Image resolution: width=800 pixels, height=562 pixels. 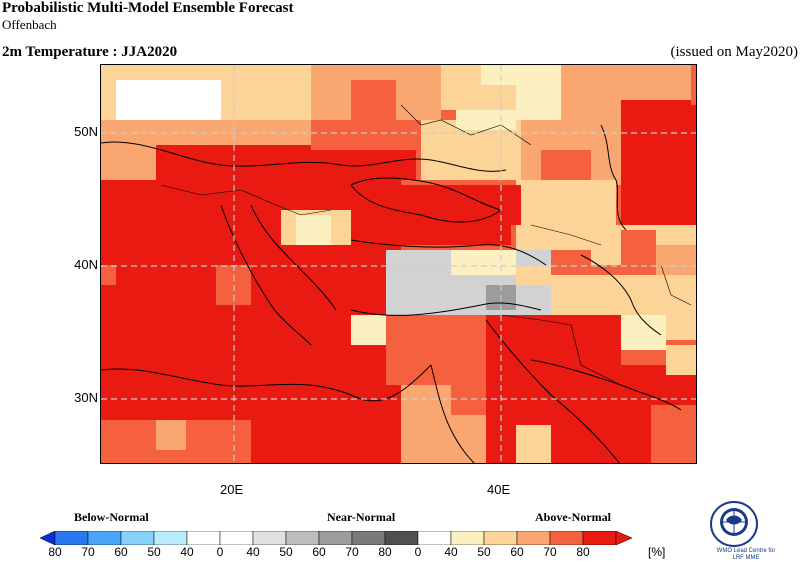 I want to click on lon-tick-40e: 40E, so click(x=499, y=489).